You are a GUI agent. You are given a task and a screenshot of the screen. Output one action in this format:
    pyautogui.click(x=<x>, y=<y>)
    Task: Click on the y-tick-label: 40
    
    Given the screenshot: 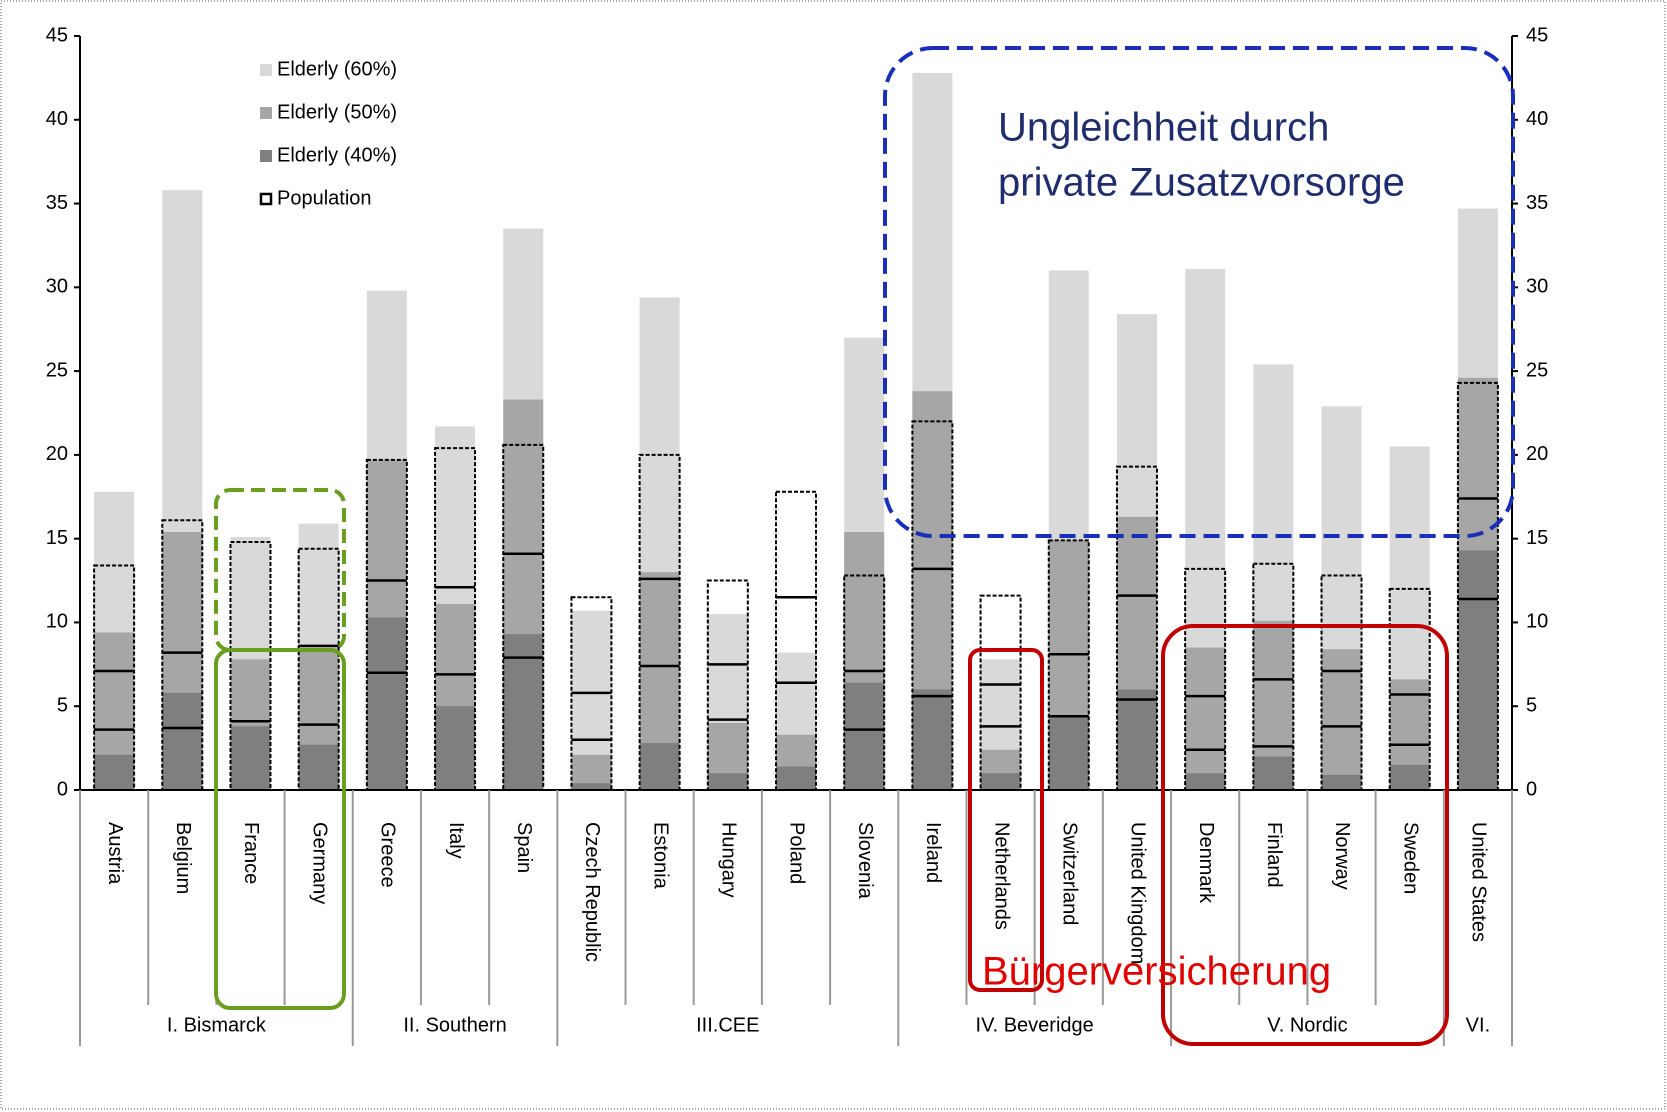 What is the action you would take?
    pyautogui.click(x=57, y=119)
    